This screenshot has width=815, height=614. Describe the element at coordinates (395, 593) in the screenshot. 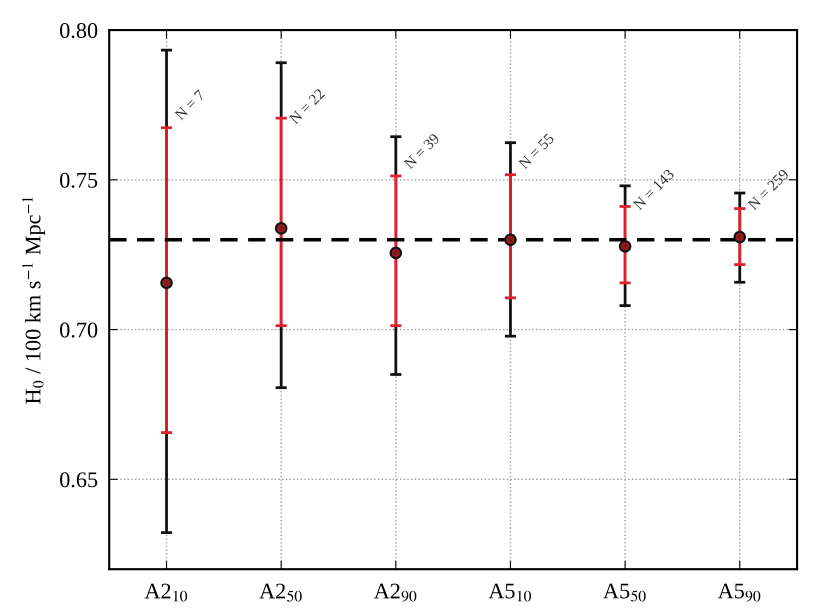

I see `x-tick-label: A2$_{90}$` at that location.